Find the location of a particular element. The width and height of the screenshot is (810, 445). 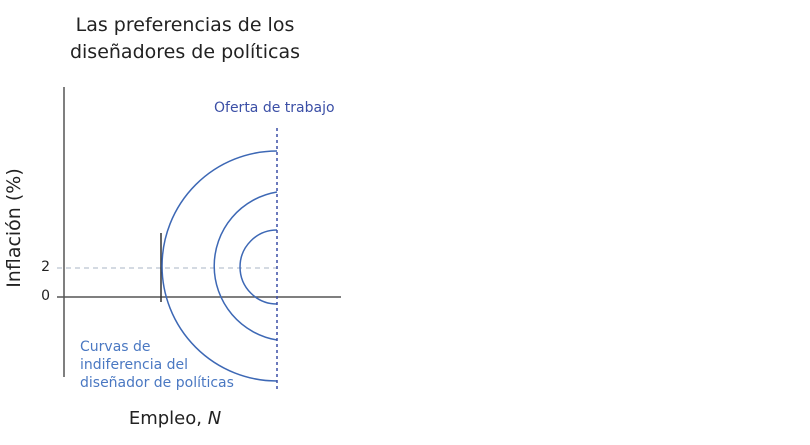

indifference-curve-middle is located at coordinates (245, 266).